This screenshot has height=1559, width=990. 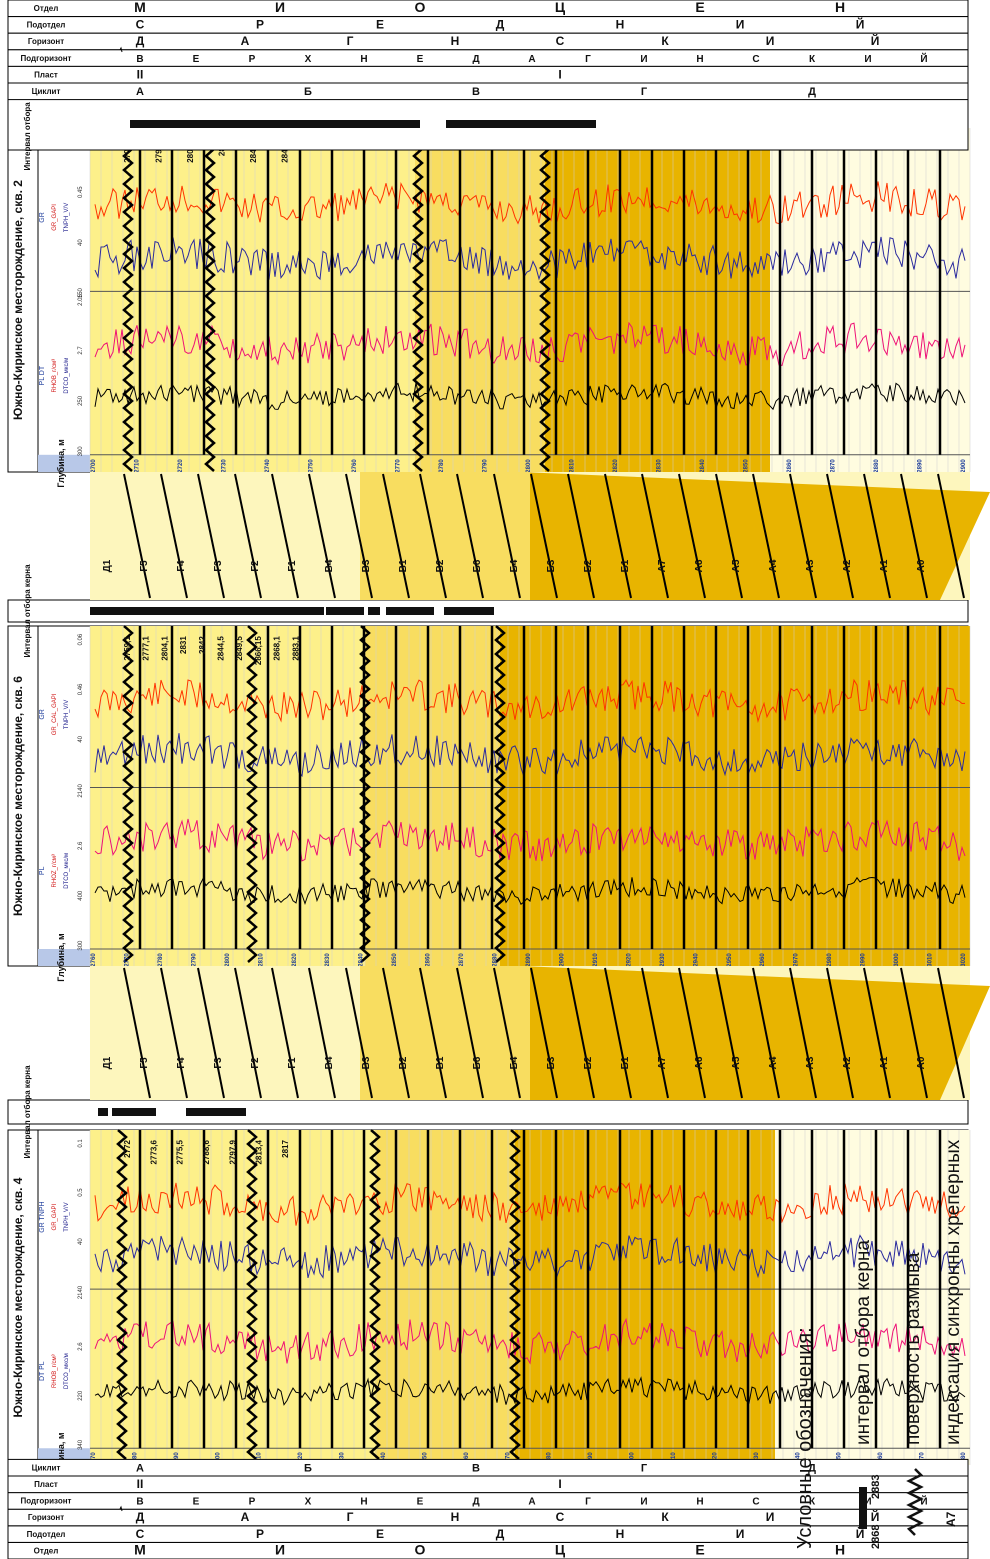 I want to click on strat-zigzag, so click(x=121, y=1508).